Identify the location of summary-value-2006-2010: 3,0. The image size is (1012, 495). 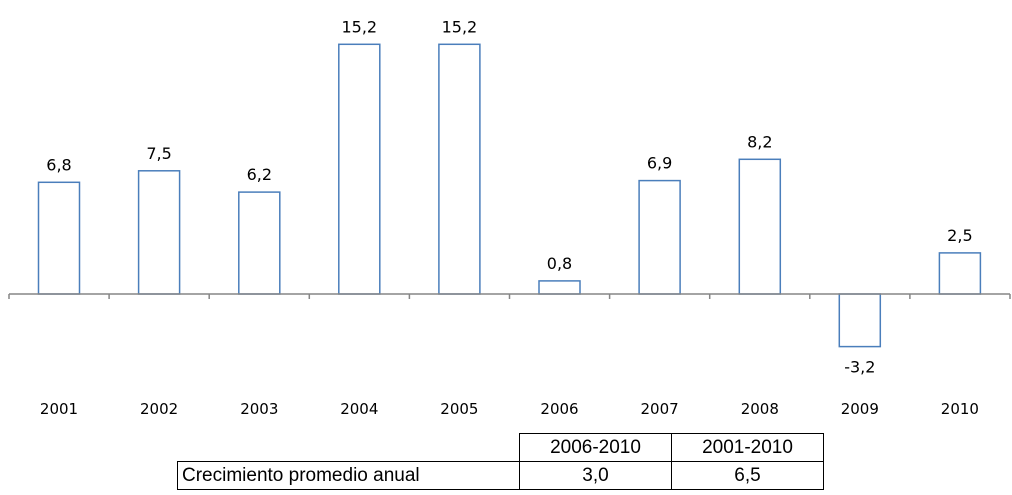
(595, 475).